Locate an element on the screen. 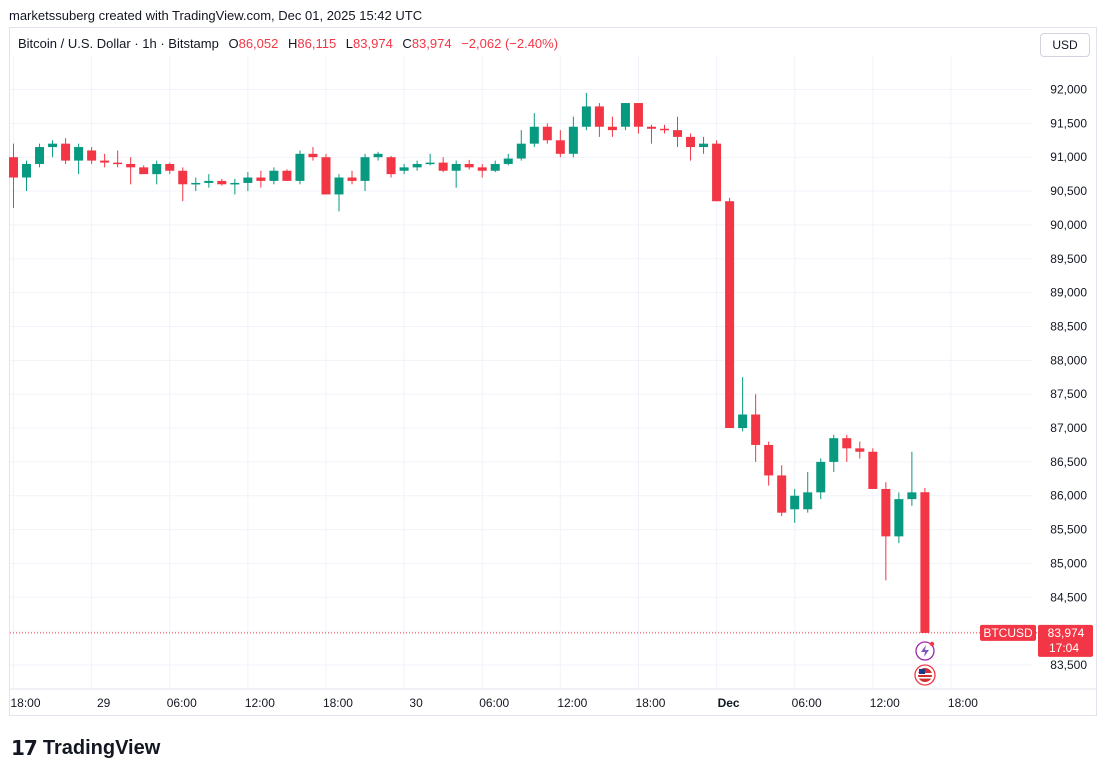 This screenshot has height=776, width=1107. flash-event-icon is located at coordinates (925, 651).